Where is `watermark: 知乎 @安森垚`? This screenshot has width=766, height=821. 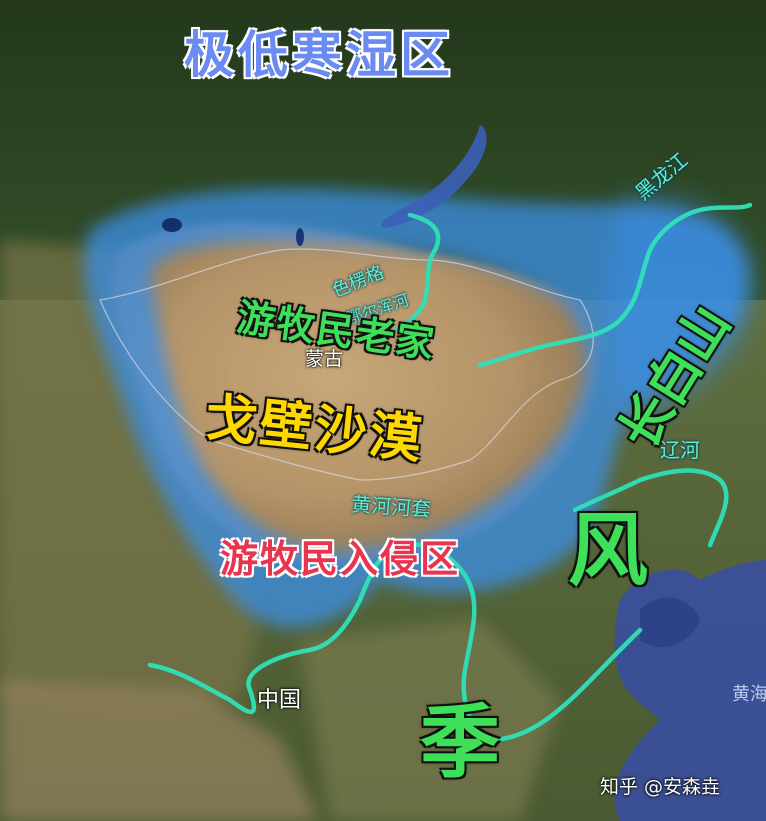
watermark: 知乎 @安森垚 is located at coordinates (660, 787).